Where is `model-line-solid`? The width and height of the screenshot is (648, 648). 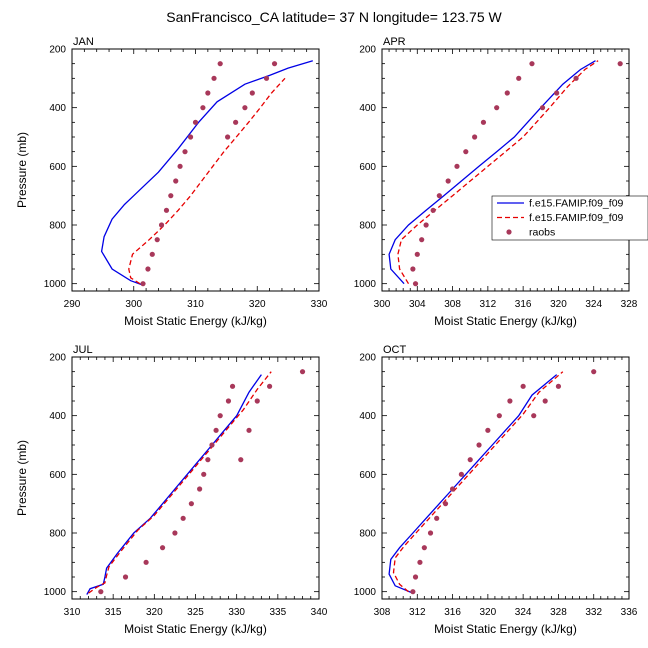
model-line-solid is located at coordinates (206, 173).